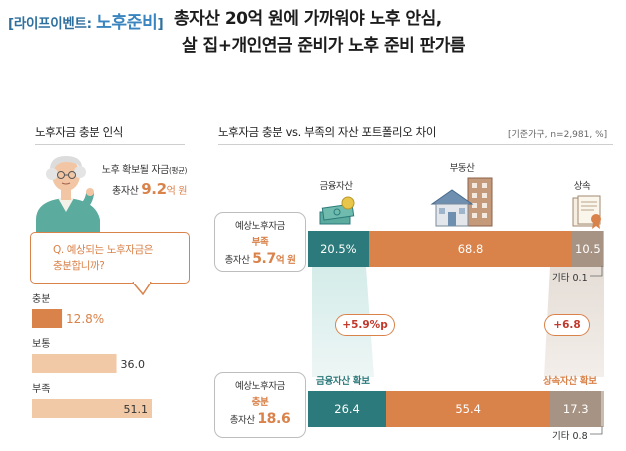 The height and width of the screenshot is (451, 626). What do you see at coordinates (135, 170) in the screenshot?
I see `avg-label: 노후 확보될 자금` at bounding box center [135, 170].